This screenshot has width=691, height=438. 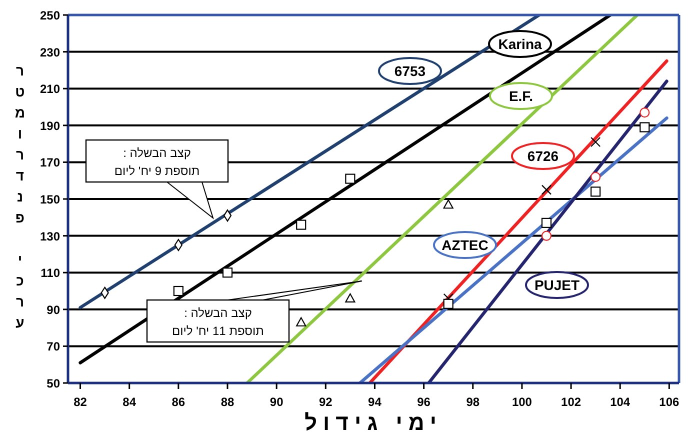 What do you see at coordinates (50, 15) in the screenshot?
I see `y-tick-label: 250` at bounding box center [50, 15].